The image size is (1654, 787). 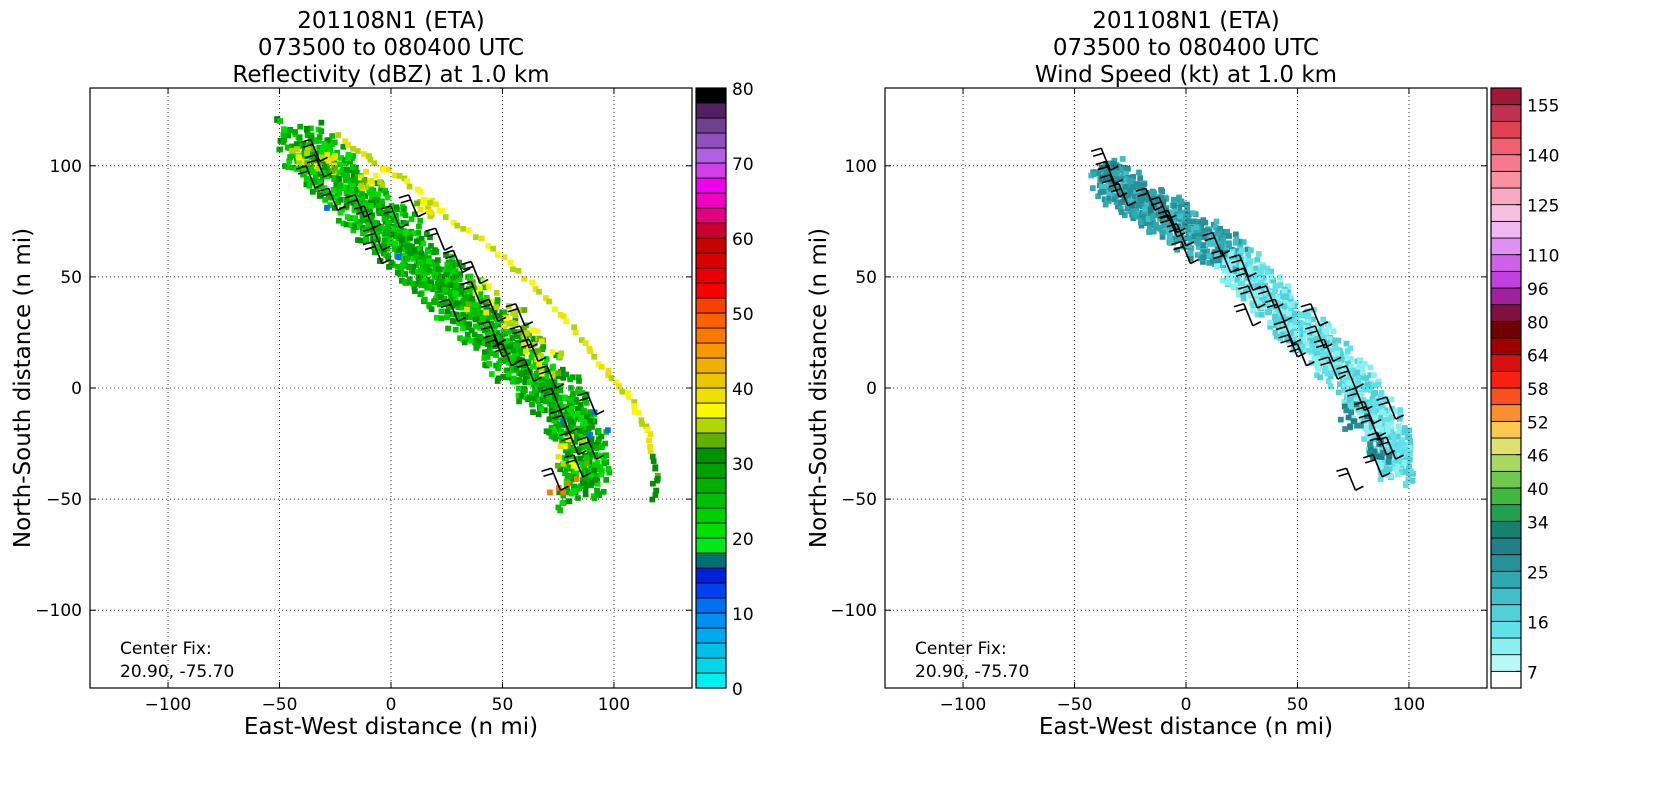 What do you see at coordinates (743, 315) in the screenshot?
I see `colorbar-tick-label: 50` at bounding box center [743, 315].